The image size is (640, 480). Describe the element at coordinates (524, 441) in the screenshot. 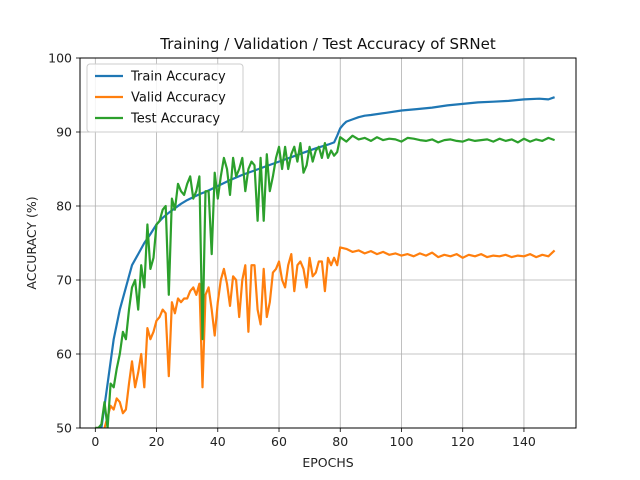

I see `x-tick-label: 140` at that location.